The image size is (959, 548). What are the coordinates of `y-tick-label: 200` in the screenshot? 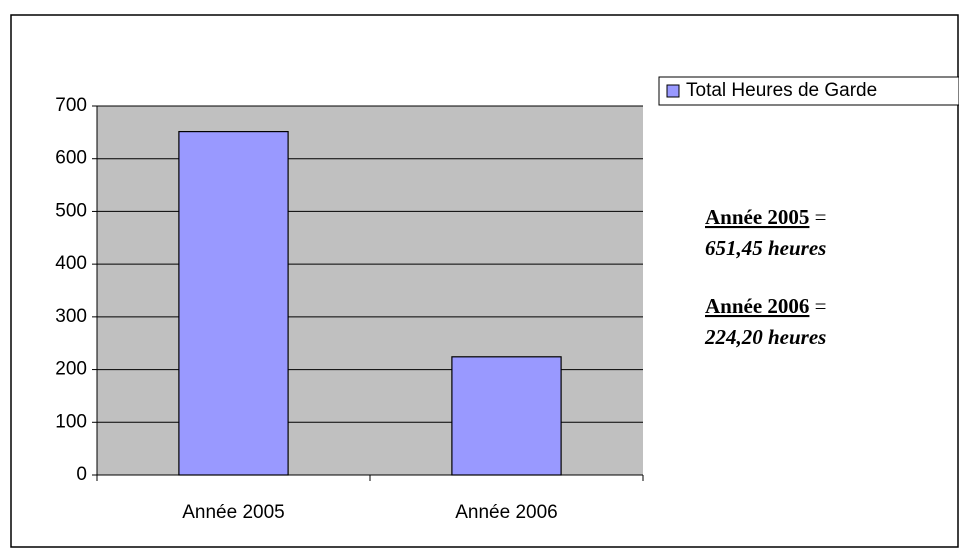 It's located at (71, 369).